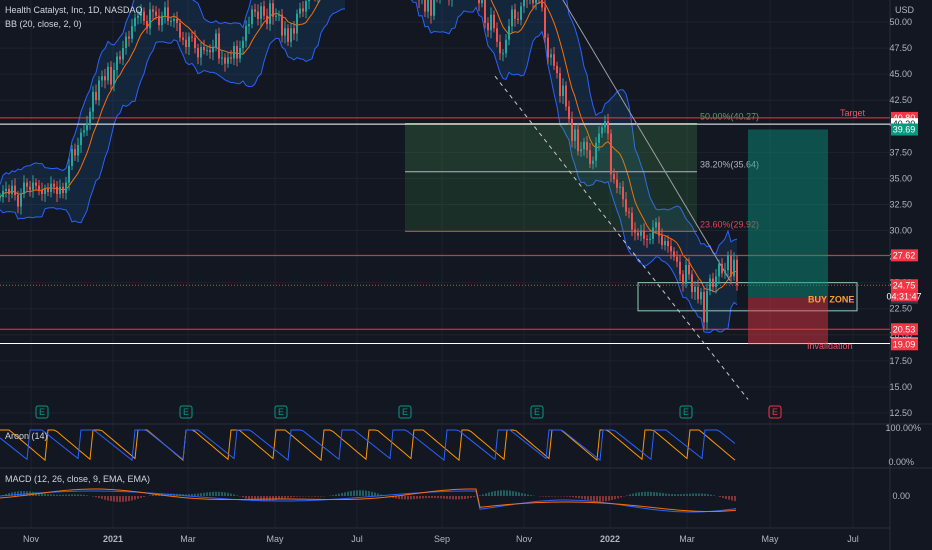 This screenshot has height=550, width=932. What do you see at coordinates (43, 24) in the screenshot?
I see `bb-legend: BB (20, close, 2, 0)` at bounding box center [43, 24].